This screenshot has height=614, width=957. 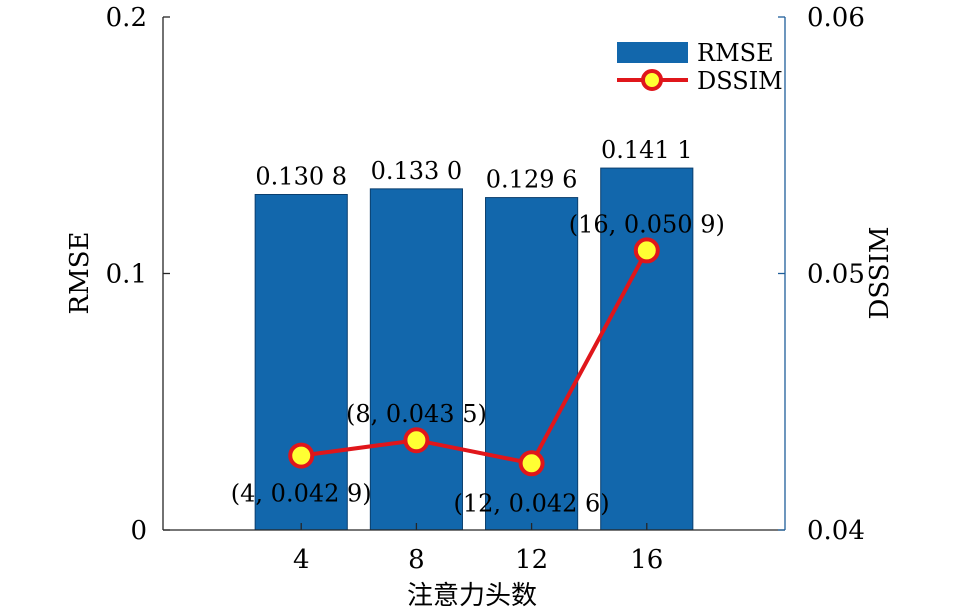 What do you see at coordinates (301, 176) in the screenshot?
I see `bar-value-label-4: 0.130 8` at bounding box center [301, 176].